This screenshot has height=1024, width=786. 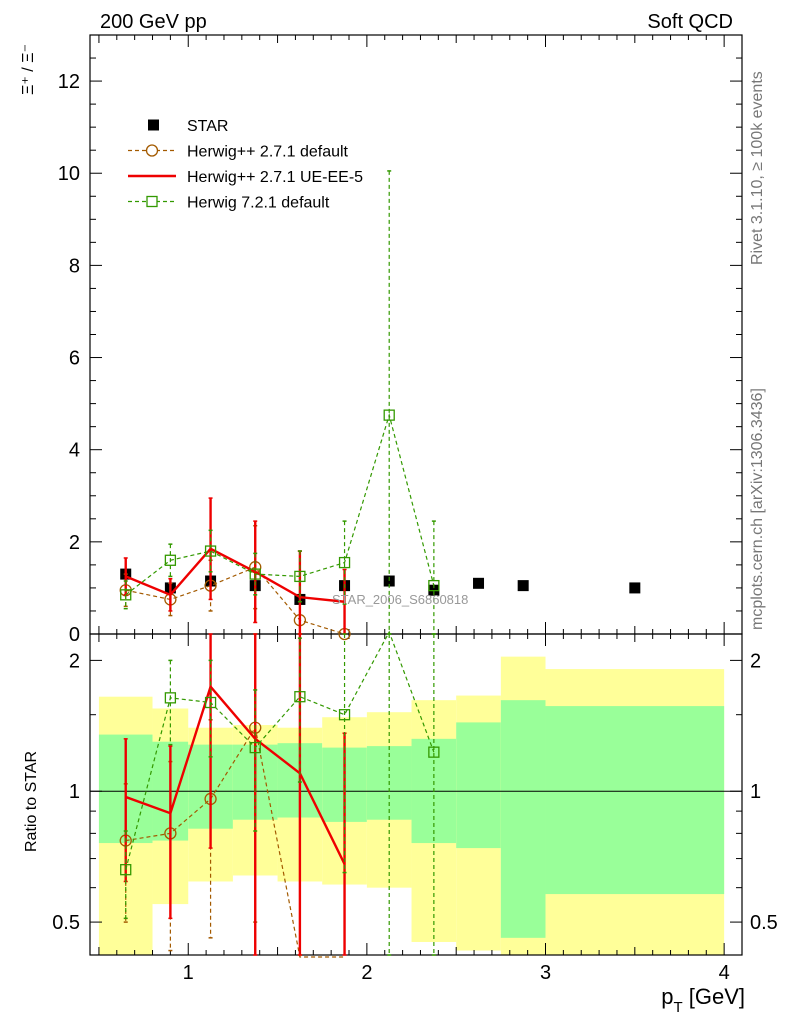 I want to click on y-axis-label-ratio: Ratio to STAR, so click(x=31, y=801).